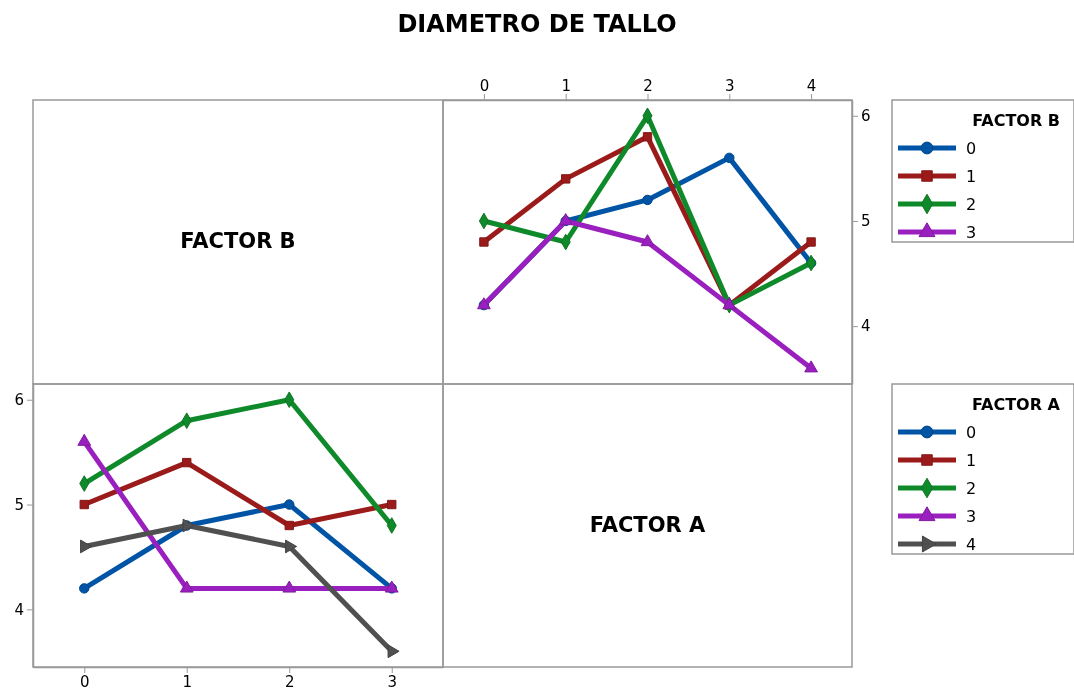  Describe the element at coordinates (1016, 404) in the screenshot. I see `legend-title: FACTOR A` at that location.